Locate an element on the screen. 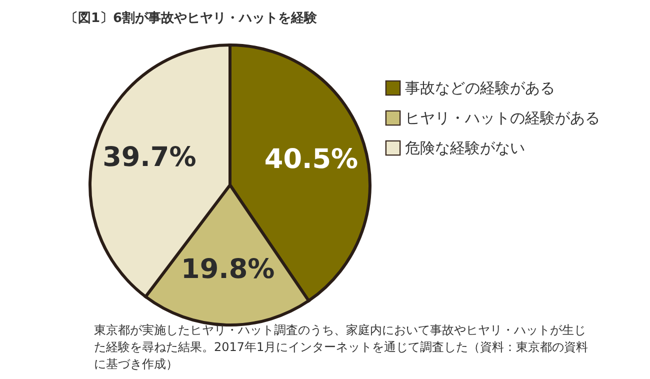  legend-label: 危険な経験がない is located at coordinates (465, 148).